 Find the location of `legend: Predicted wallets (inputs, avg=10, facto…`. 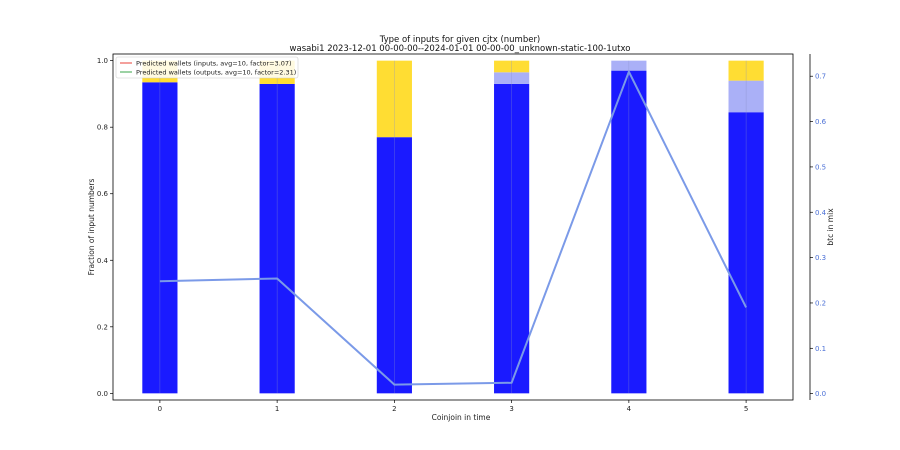

legend: Predicted wallets (inputs, avg=10, facto… is located at coordinates (207, 67).